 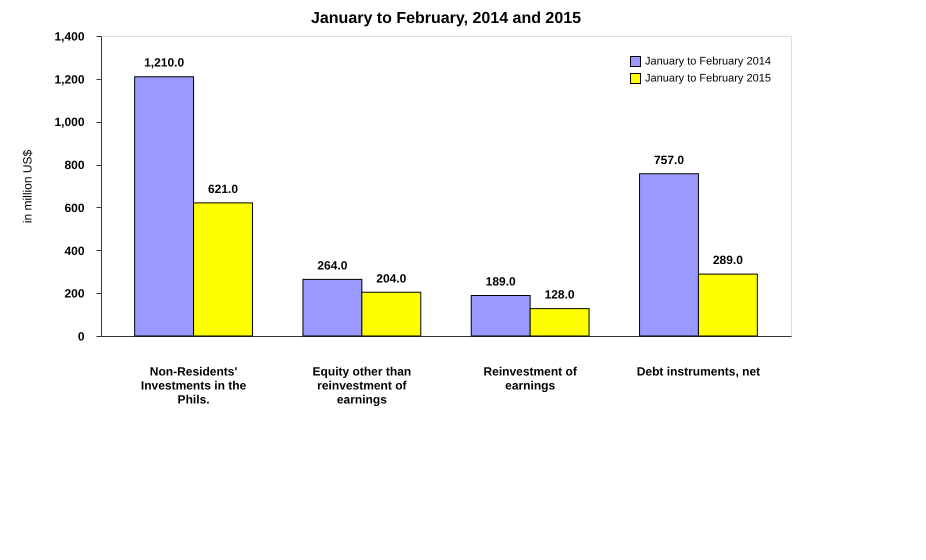 I want to click on x-tick-label: Reinvestment of earnings, so click(x=530, y=378).